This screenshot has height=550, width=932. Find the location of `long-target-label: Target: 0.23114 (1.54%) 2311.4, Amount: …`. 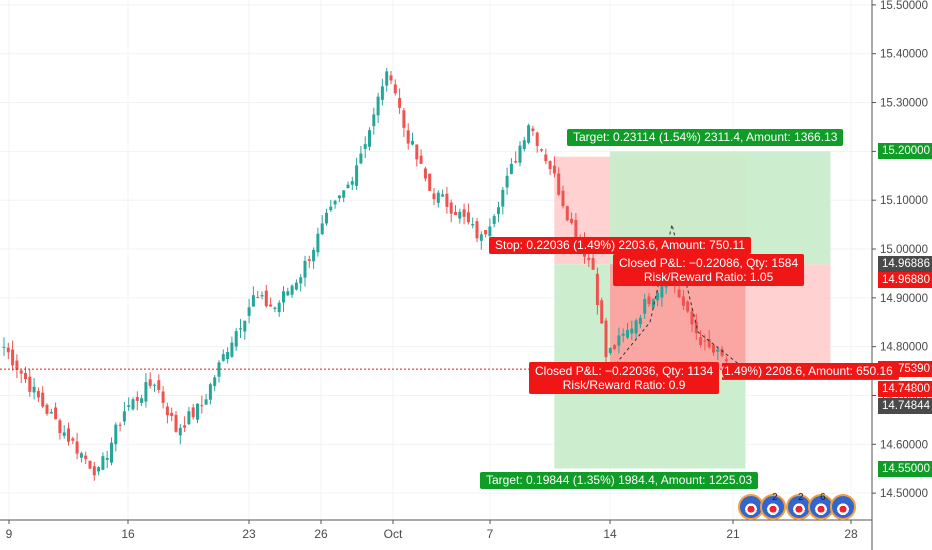

long-target-label: Target: 0.23114 (1.54%) 2311.4, Amount: … is located at coordinates (705, 138).